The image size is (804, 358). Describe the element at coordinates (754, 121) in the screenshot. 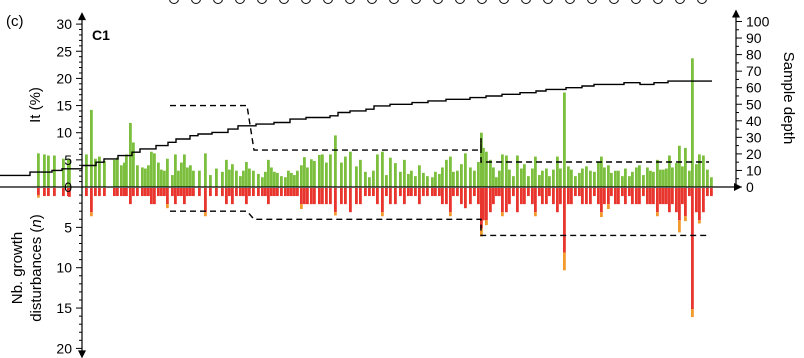

I see `right-tick-label: 40` at that location.